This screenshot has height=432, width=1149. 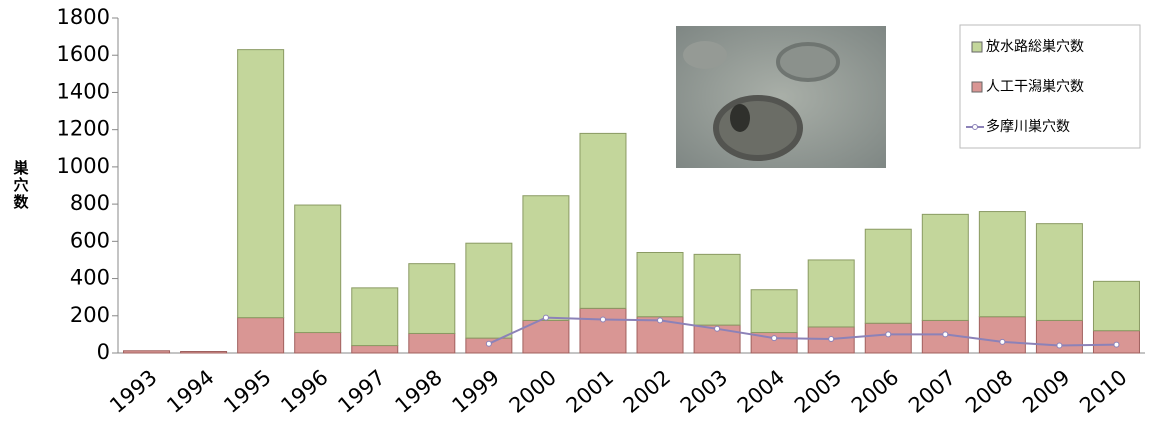 What do you see at coordinates (133, 391) in the screenshot?
I see `x-tick-label: 1993` at bounding box center [133, 391].